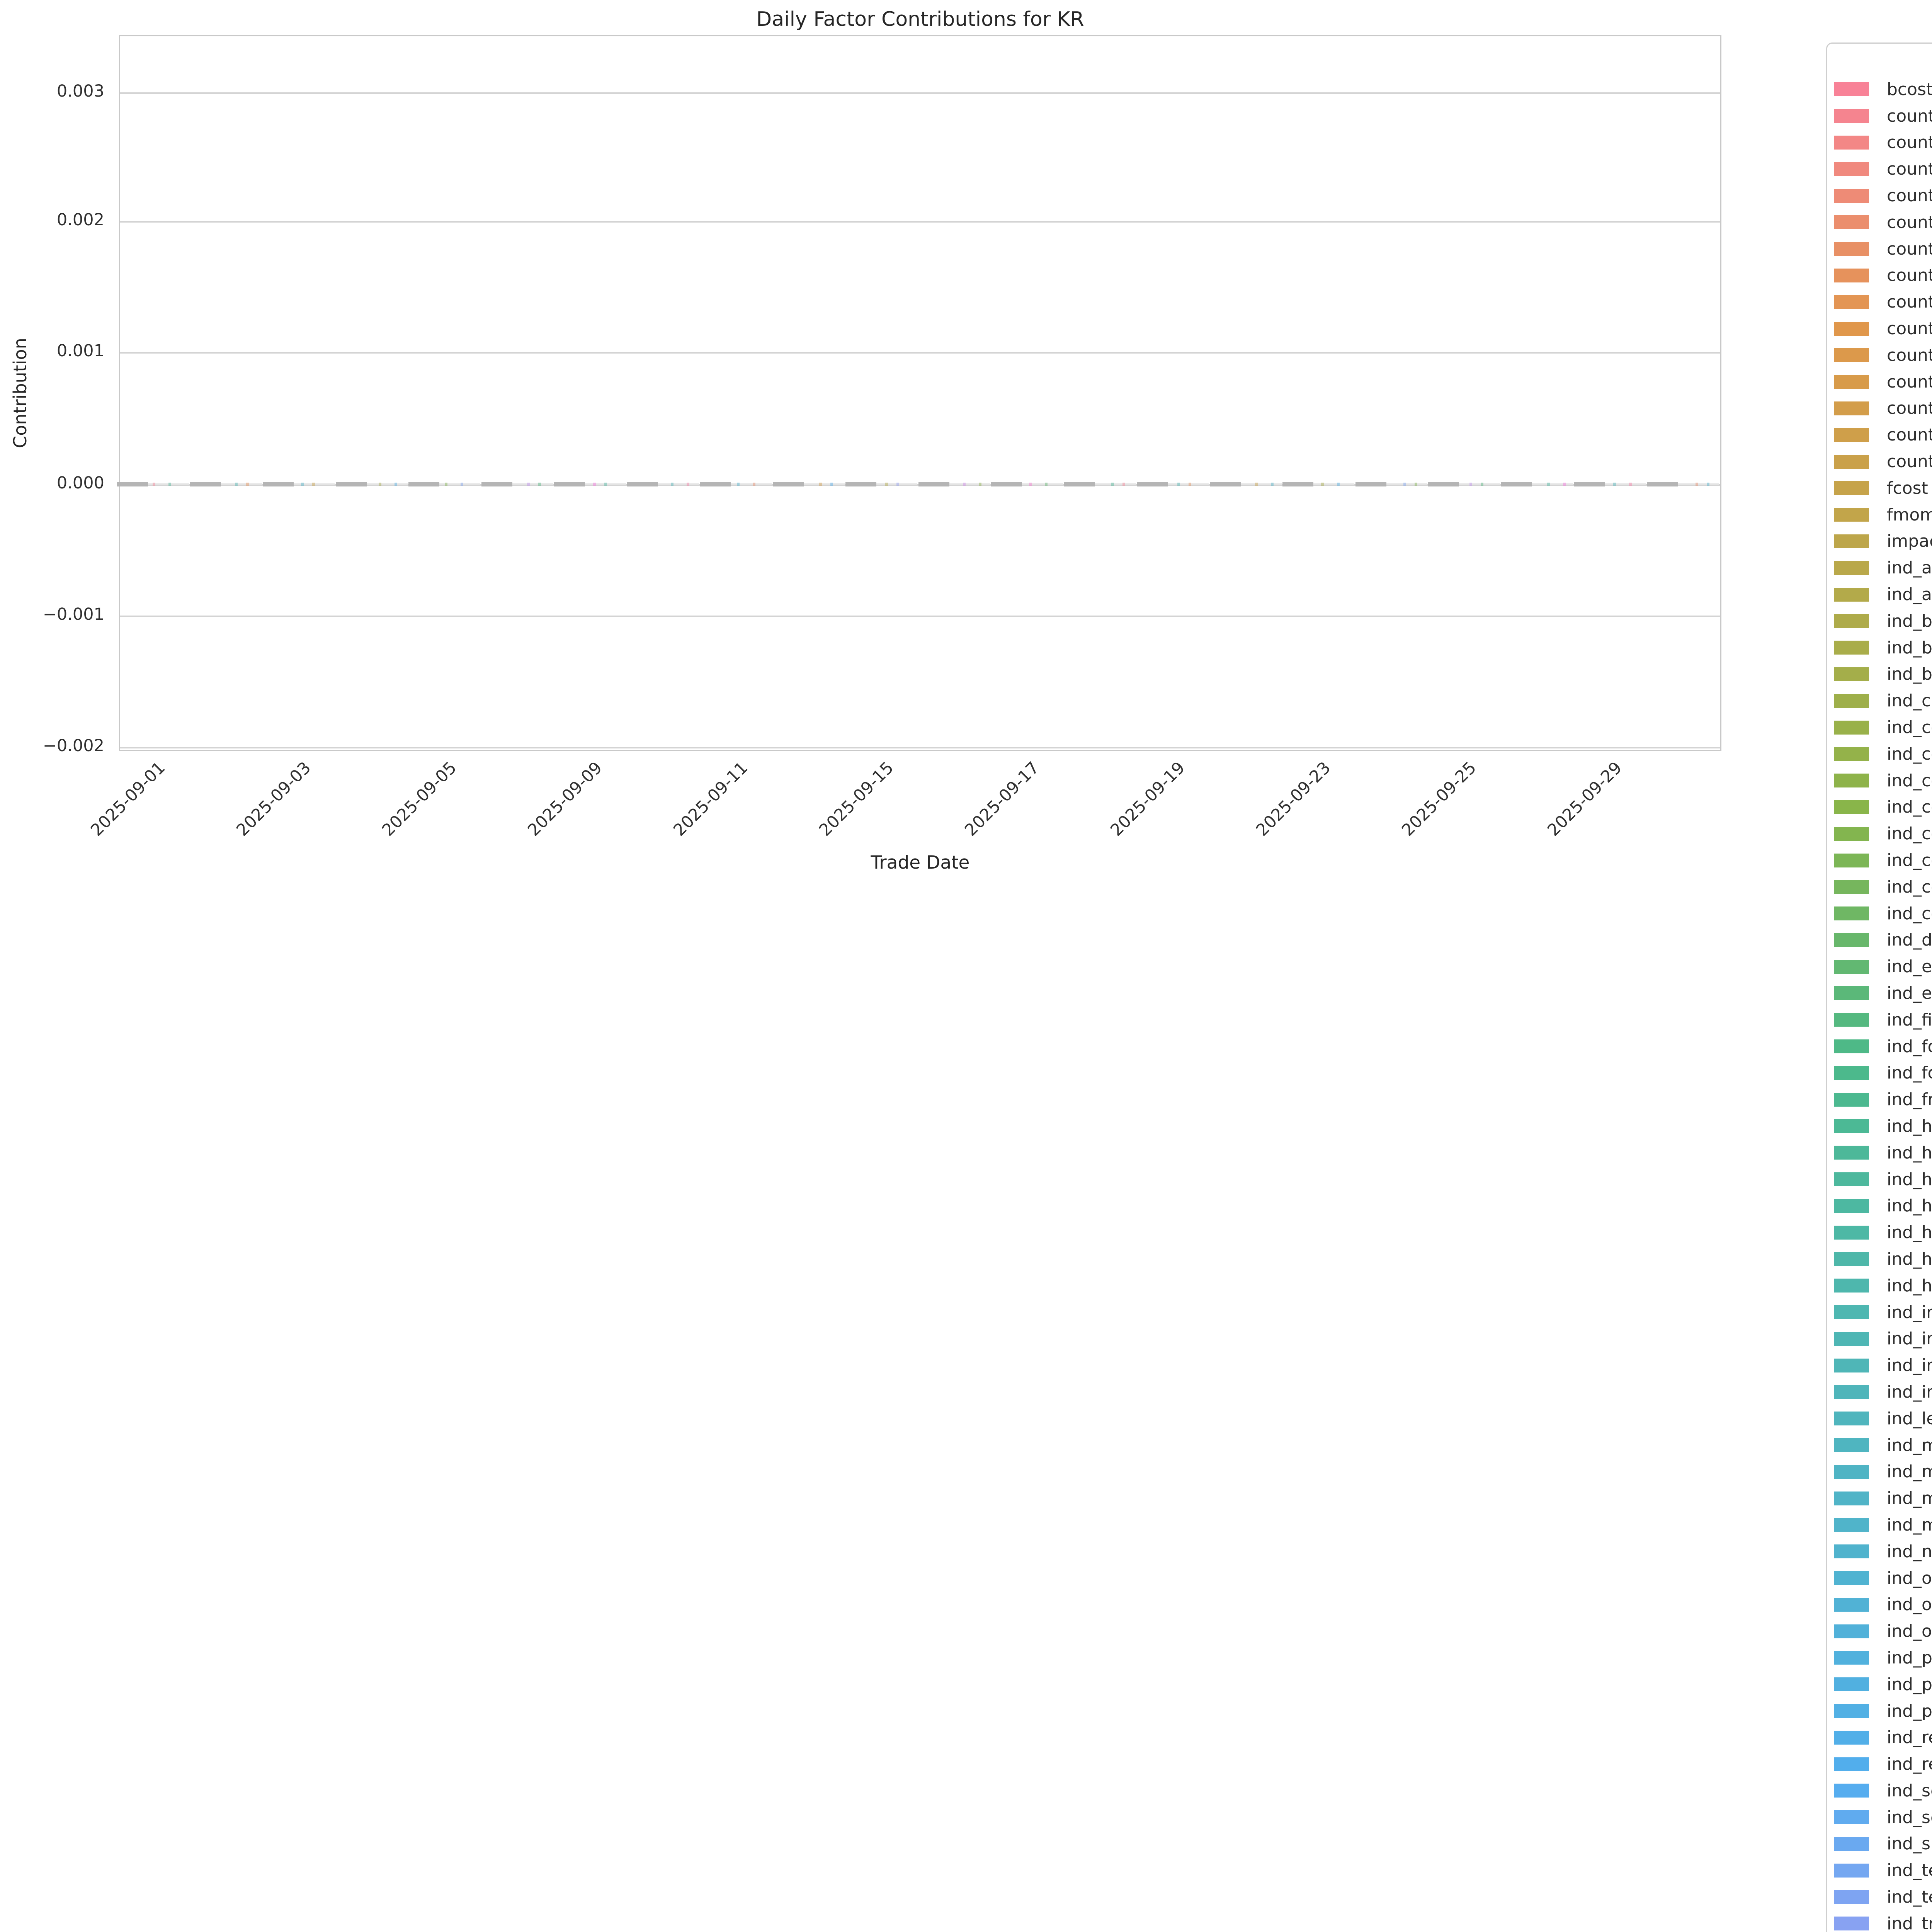 The width and height of the screenshot is (1932, 1932). I want to click on legend-item: ind_beverages, so click(1880, 648).